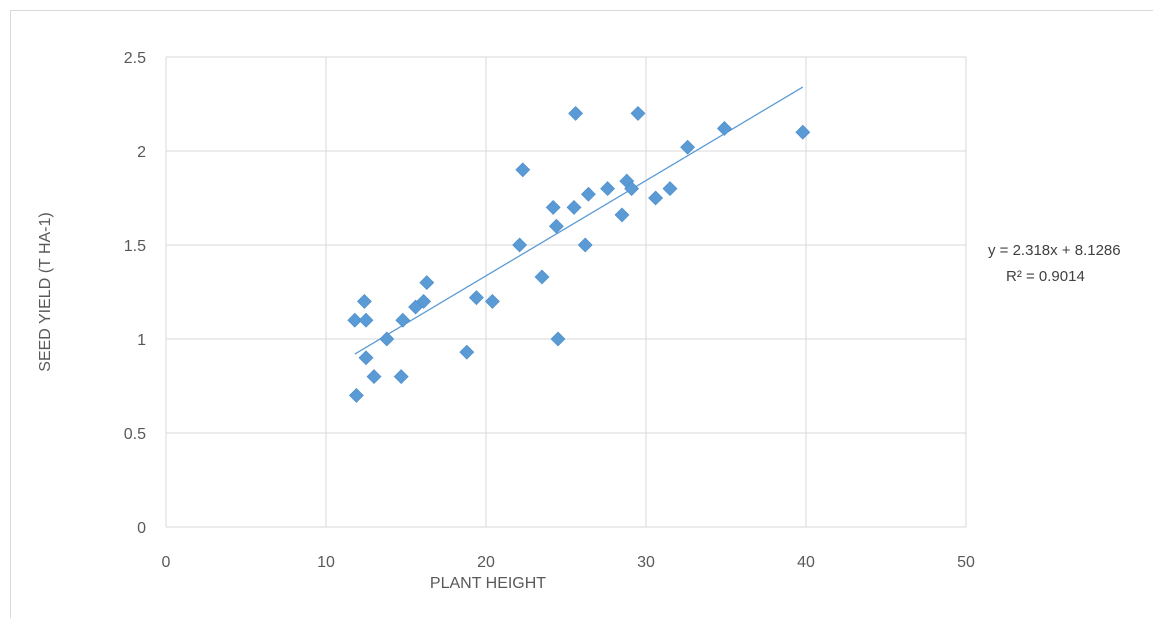 This screenshot has height=618, width=1153. What do you see at coordinates (45, 291) in the screenshot?
I see `y-axis-title: SEED YIELD (T HA-1)` at bounding box center [45, 291].